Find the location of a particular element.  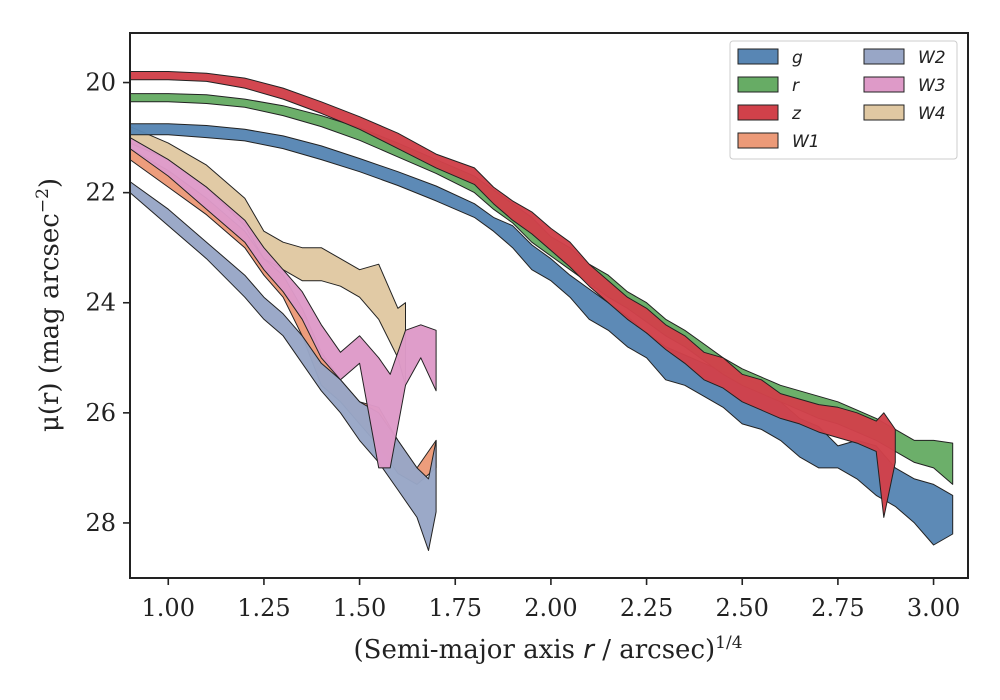

y-tick-label: 20 is located at coordinates (100, 83).